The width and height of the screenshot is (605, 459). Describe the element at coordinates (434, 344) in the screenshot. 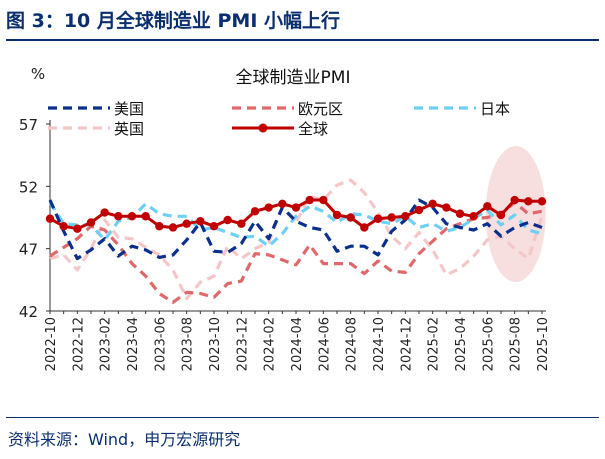

I see `x-tick-label: 2025-02` at that location.